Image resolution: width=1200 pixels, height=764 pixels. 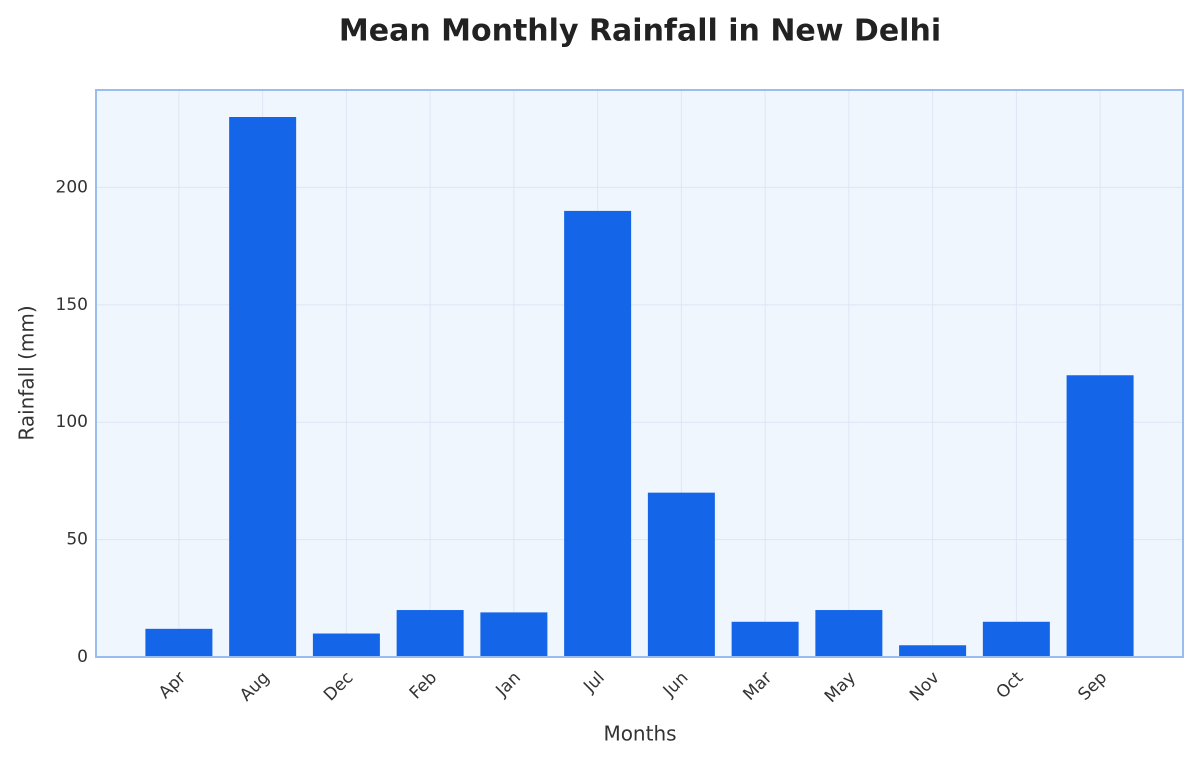 I want to click on x-tick-label: Oct, so click(x=1009, y=685).